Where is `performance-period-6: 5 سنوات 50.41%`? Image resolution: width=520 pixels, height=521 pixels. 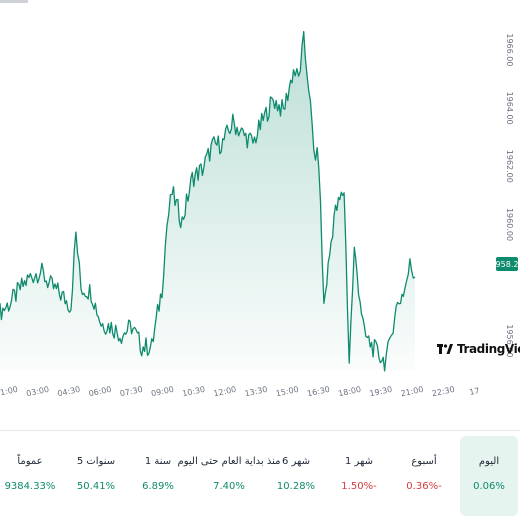
performance-period-6: 5 سنوات 50.41% is located at coordinates (96, 480).